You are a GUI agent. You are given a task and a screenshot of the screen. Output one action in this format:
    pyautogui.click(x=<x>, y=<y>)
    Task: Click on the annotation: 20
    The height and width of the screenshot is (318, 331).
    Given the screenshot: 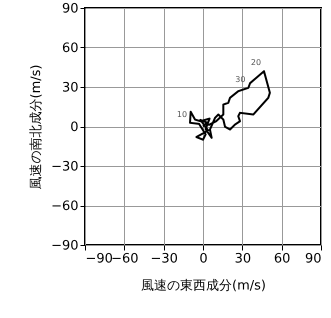 What is the action you would take?
    pyautogui.click(x=256, y=63)
    